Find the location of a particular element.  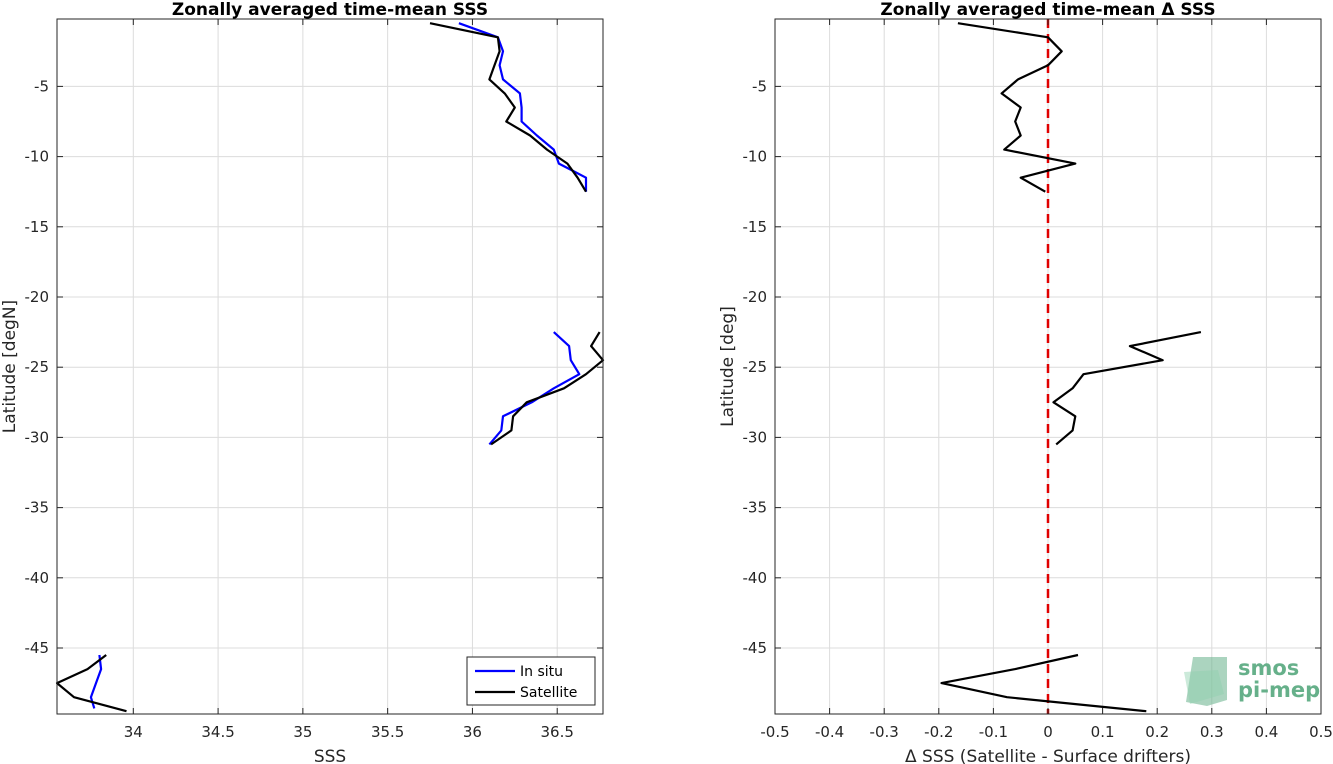

logo-text-line2: pi-mep is located at coordinates (1279, 690).